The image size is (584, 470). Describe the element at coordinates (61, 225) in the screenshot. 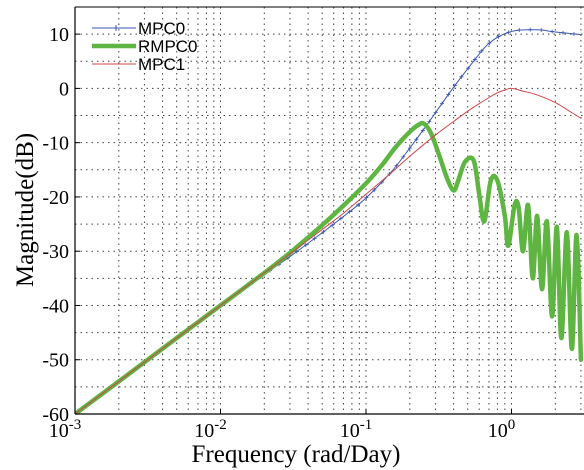

I see `y-tick-labels: 10 0 -10 -20 -30 -40 -50 -60` at that location.